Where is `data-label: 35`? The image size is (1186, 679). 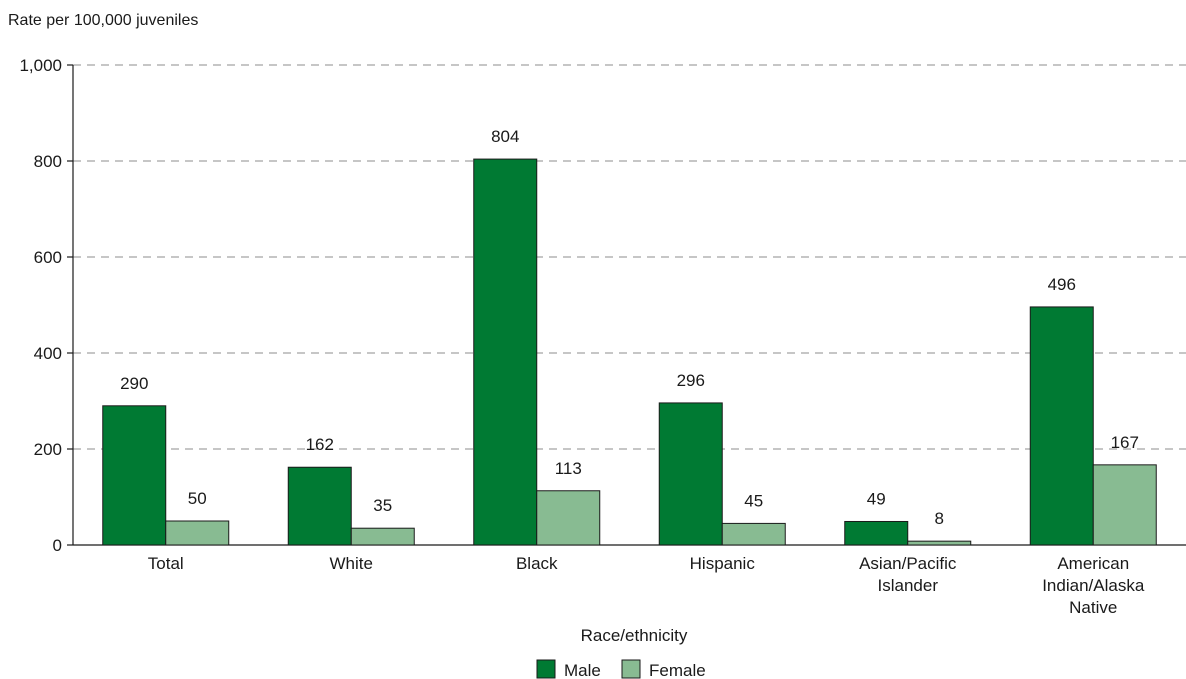 data-label: 35 is located at coordinates (382, 505).